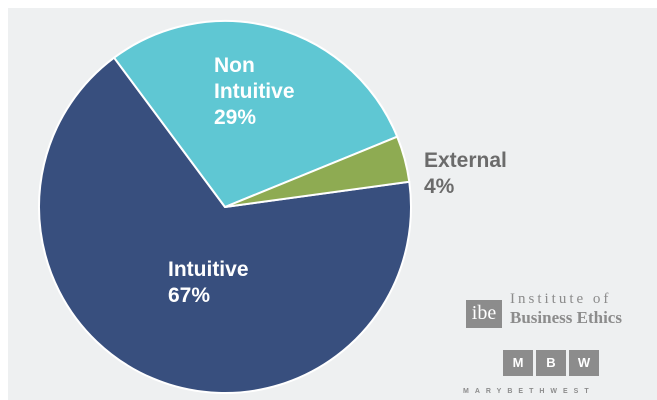 The image size is (657, 400). What do you see at coordinates (529, 391) in the screenshot?
I see `mbw-logo-subtitle: MARYBETHWEST` at bounding box center [529, 391].